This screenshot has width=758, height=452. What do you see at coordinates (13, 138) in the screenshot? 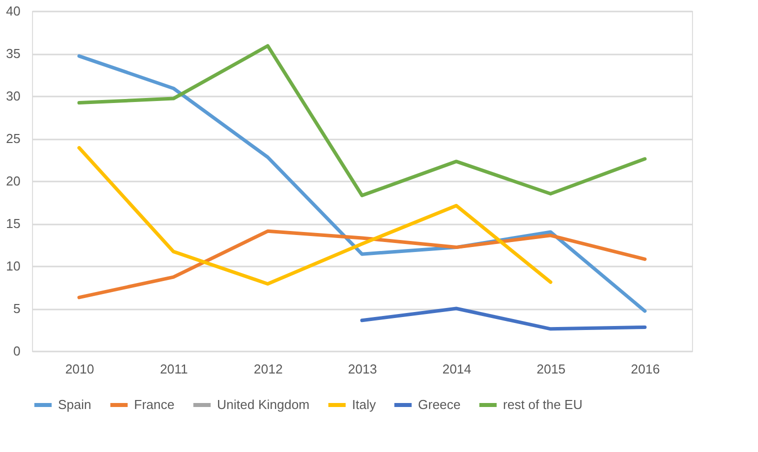
I see `y-tick-label: 25` at bounding box center [13, 138].